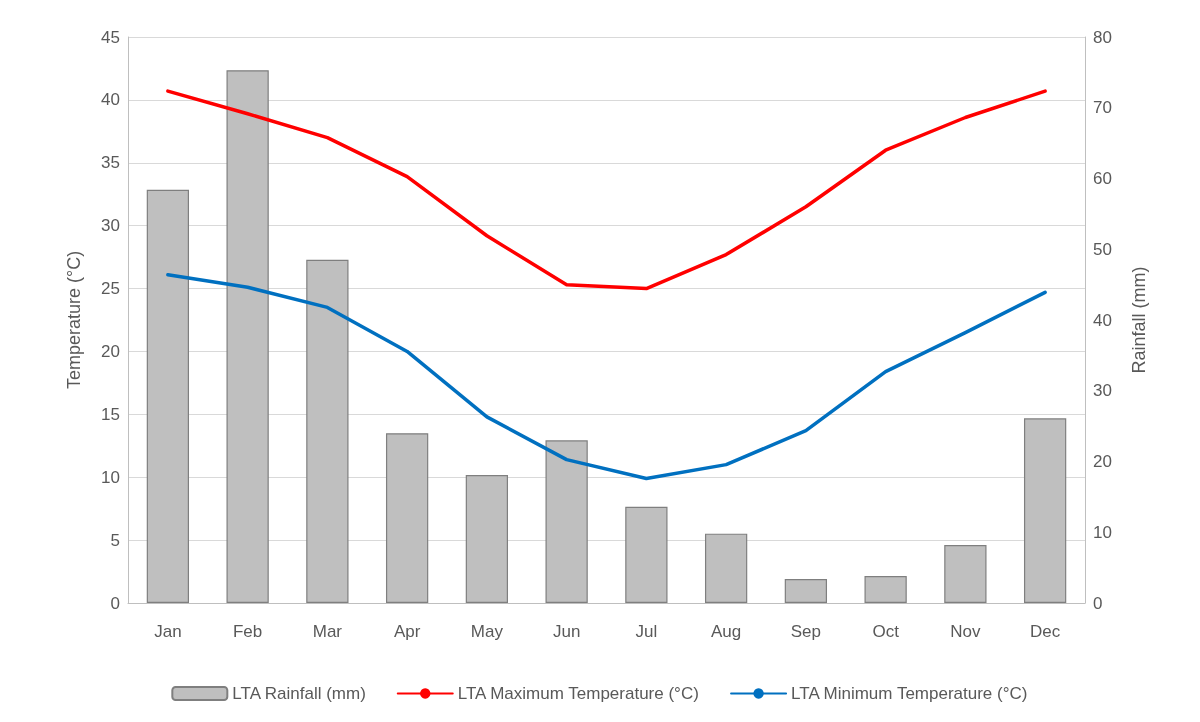 The height and width of the screenshot is (722, 1200). What do you see at coordinates (1139, 320) in the screenshot?
I see `y2-axis-title: Rainfall (mm)` at bounding box center [1139, 320].